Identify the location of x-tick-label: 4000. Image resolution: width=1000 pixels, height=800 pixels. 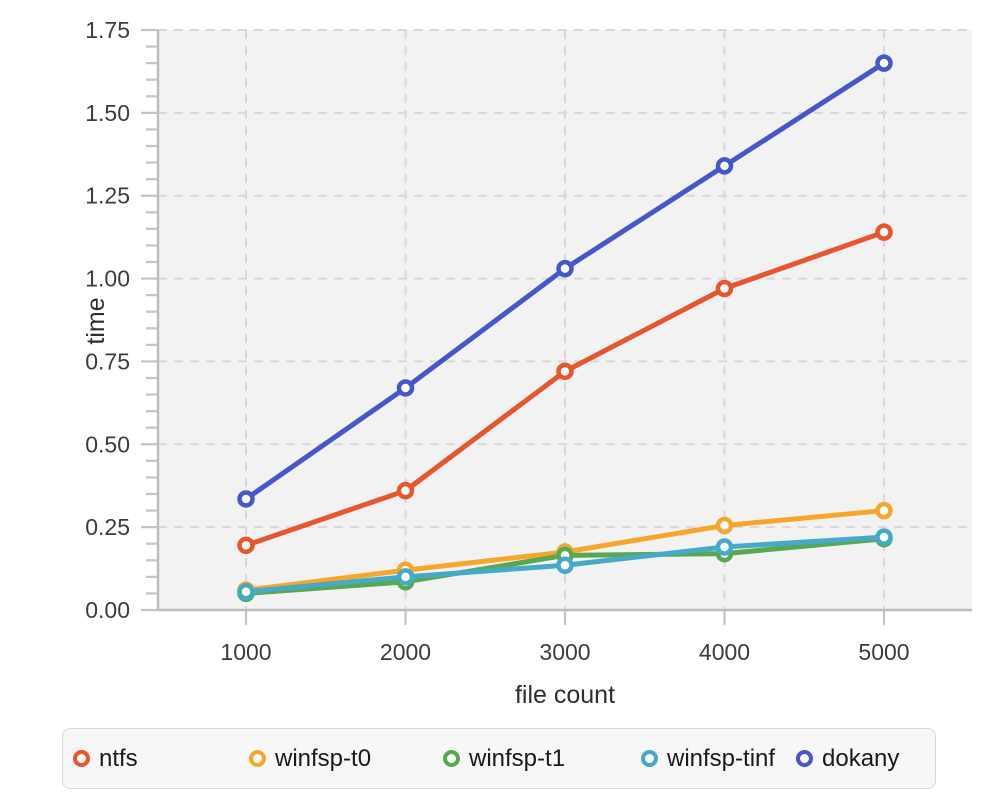
(724, 652).